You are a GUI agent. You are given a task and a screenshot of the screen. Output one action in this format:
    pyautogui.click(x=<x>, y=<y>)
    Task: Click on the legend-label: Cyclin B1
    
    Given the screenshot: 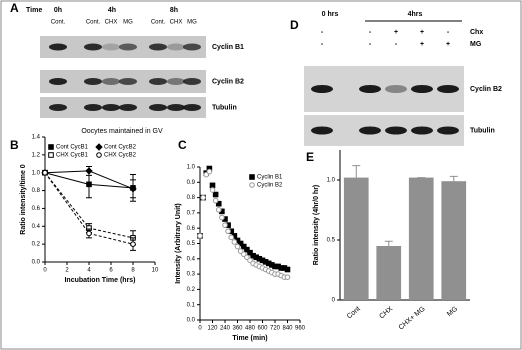 What is the action you would take?
    pyautogui.click(x=270, y=178)
    